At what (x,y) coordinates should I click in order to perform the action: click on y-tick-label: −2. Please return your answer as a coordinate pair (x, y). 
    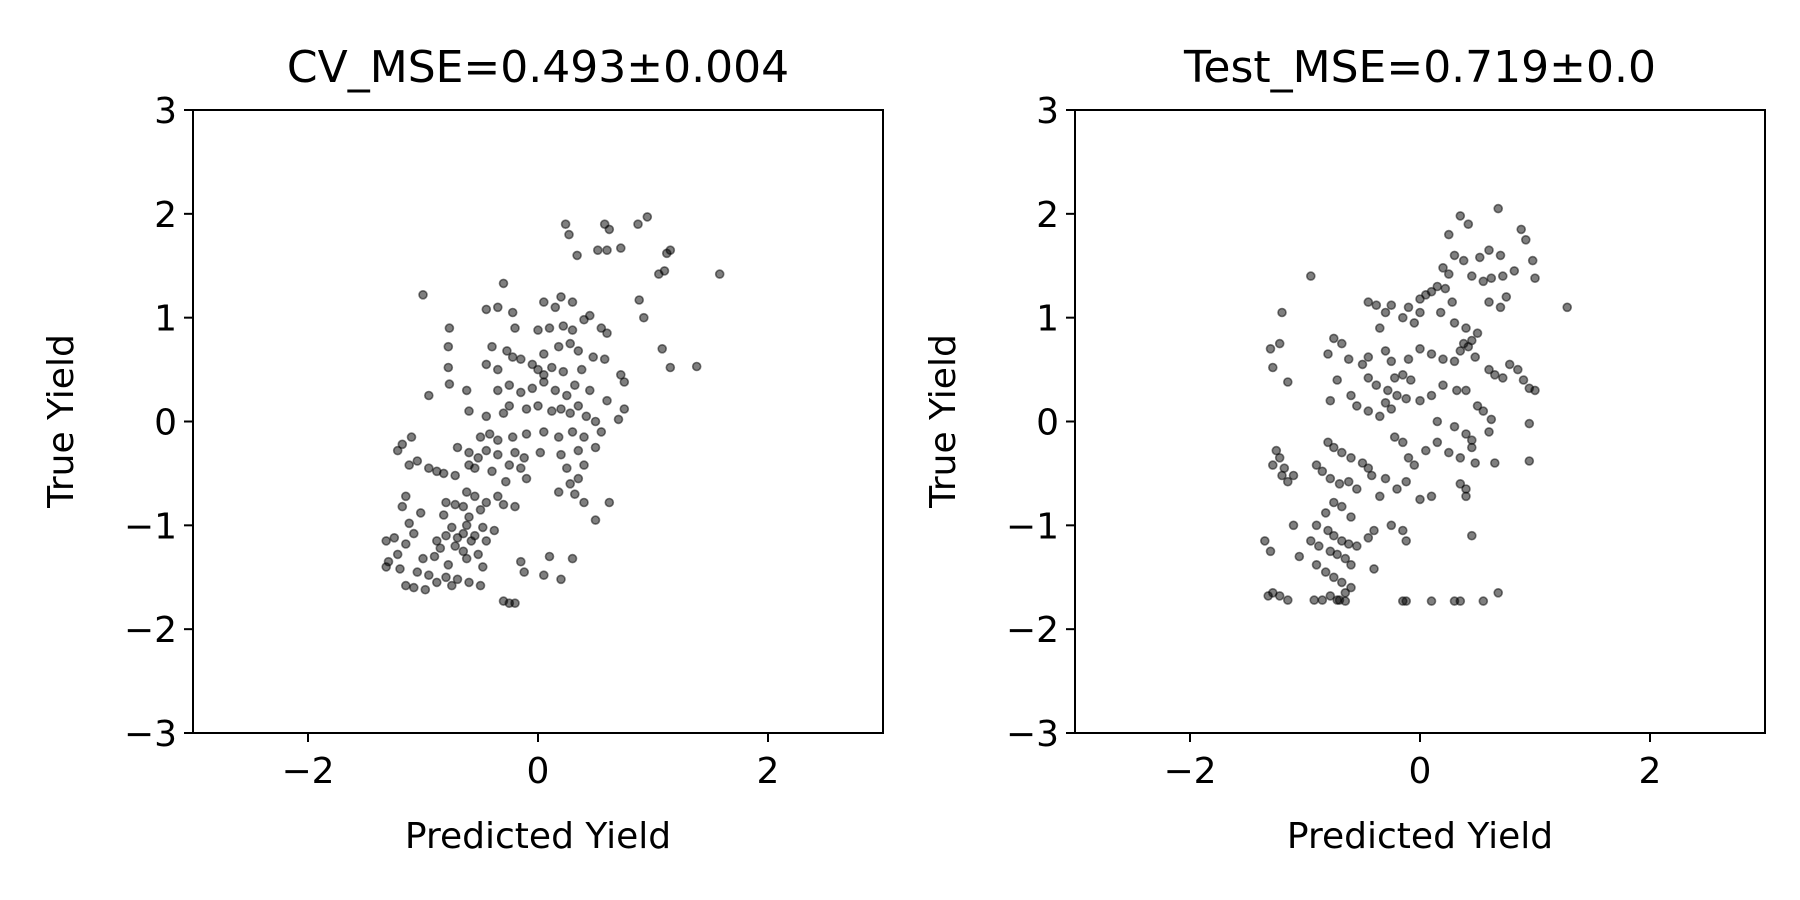
    Looking at the image, I should click on (150, 630).